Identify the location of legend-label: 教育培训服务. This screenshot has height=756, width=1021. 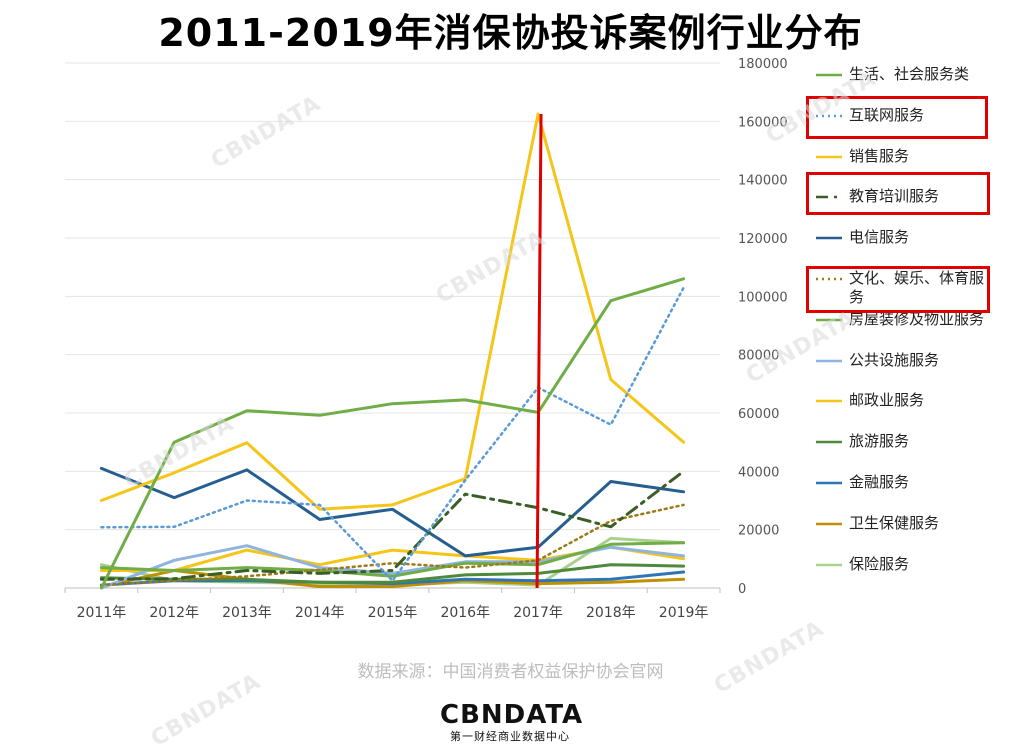
(894, 196).